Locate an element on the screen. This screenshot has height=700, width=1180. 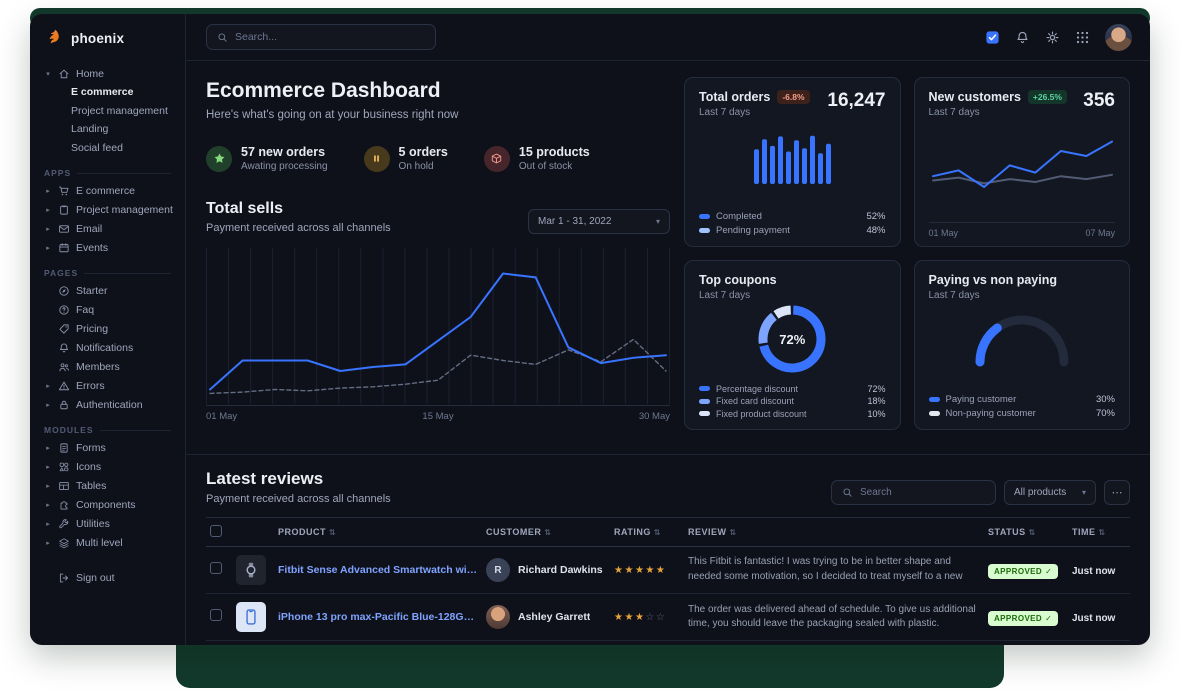
stat-value: 57 new orders is located at coordinates (283, 152).